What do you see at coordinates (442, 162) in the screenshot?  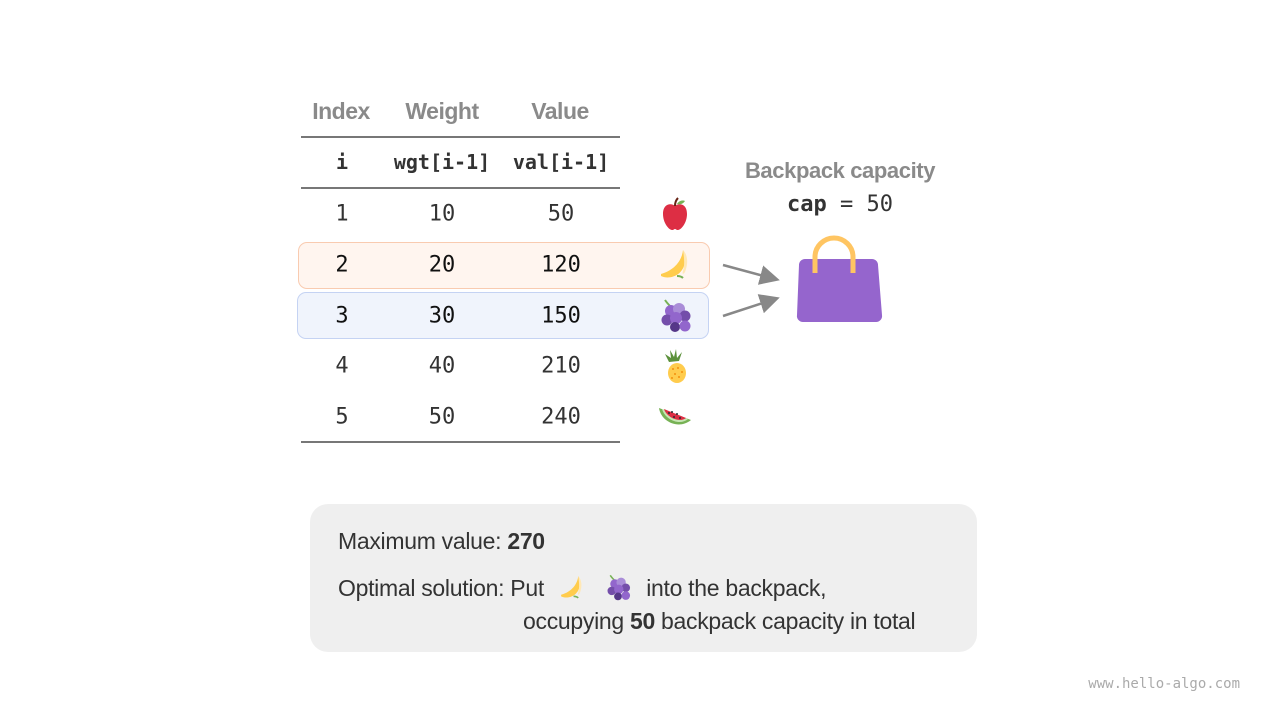 I see `subheader-wgt: wgt[i-1]` at bounding box center [442, 162].